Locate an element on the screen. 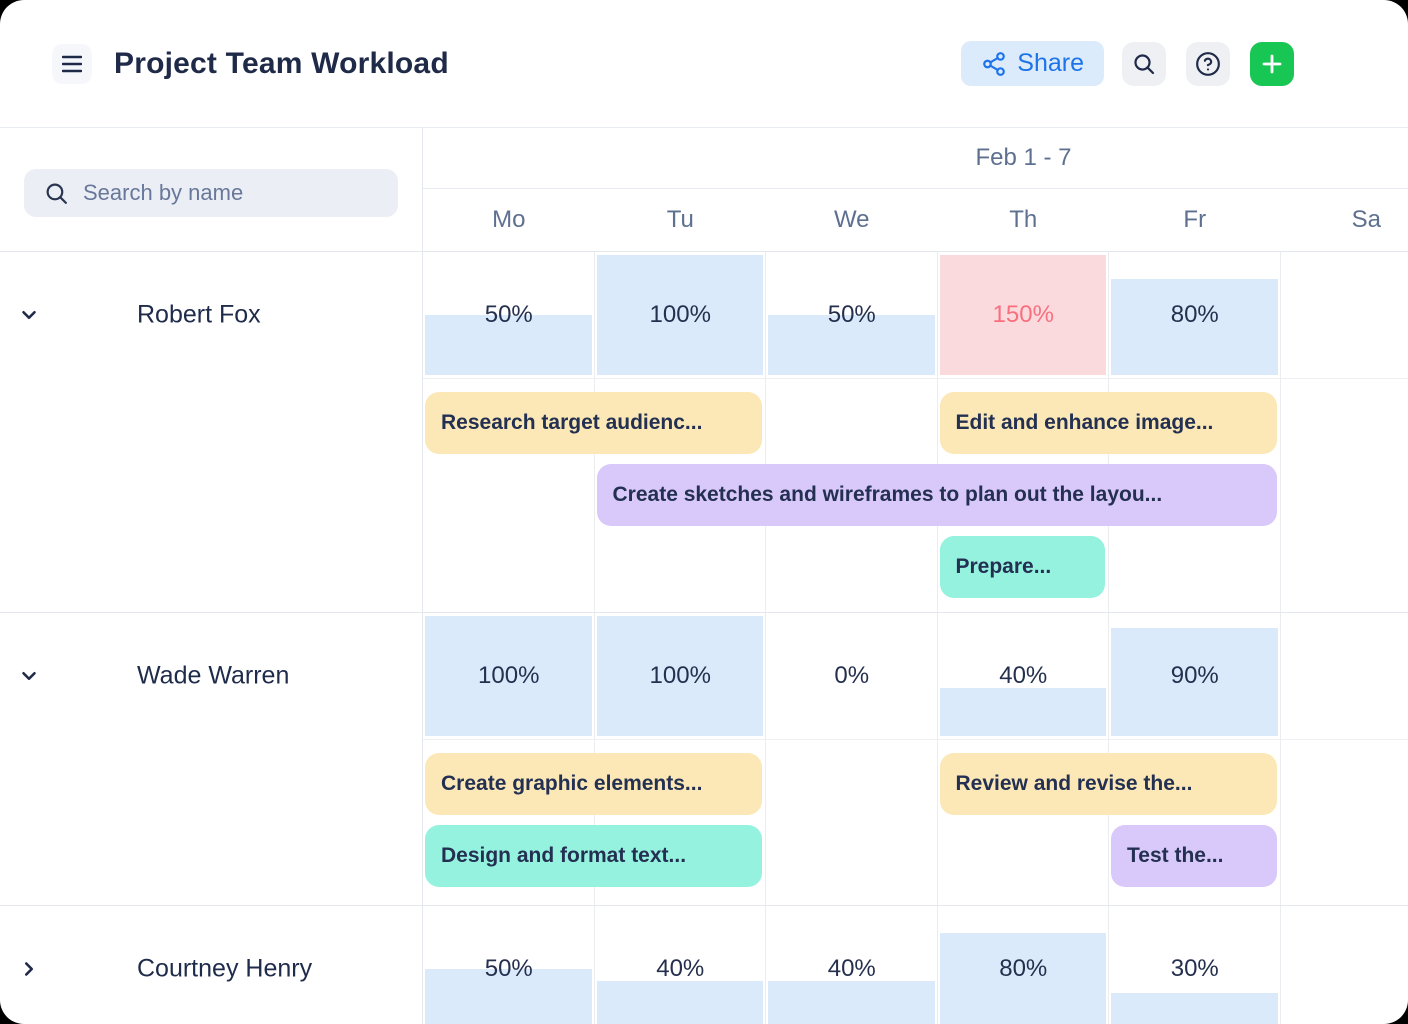 Image resolution: width=1408 pixels, height=1024 pixels. workload-cell-we: 50% is located at coordinates (852, 315).